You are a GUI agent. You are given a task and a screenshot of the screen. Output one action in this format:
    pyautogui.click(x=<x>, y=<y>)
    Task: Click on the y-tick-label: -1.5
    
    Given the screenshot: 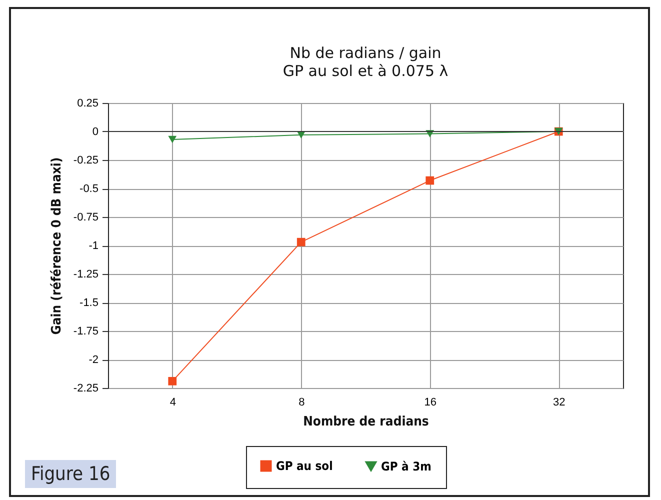 What is the action you would take?
    pyautogui.click(x=89, y=303)
    